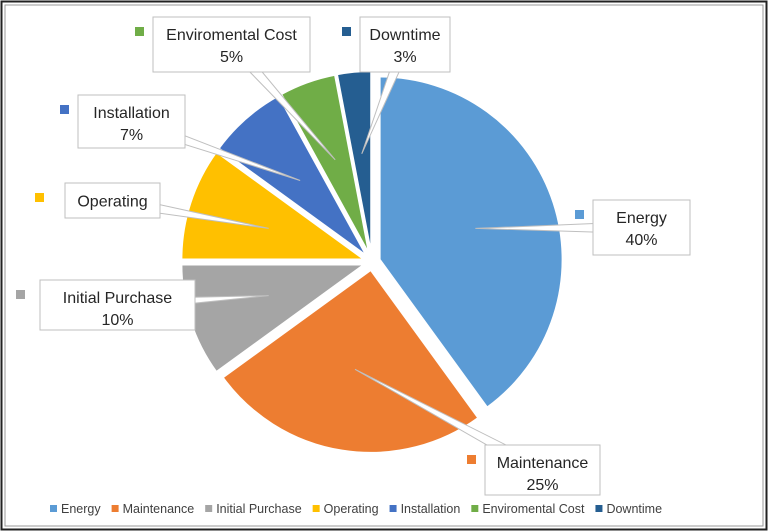 This screenshot has width=768, height=531. I want to click on data-label-maintenance: 25%, so click(542, 485).